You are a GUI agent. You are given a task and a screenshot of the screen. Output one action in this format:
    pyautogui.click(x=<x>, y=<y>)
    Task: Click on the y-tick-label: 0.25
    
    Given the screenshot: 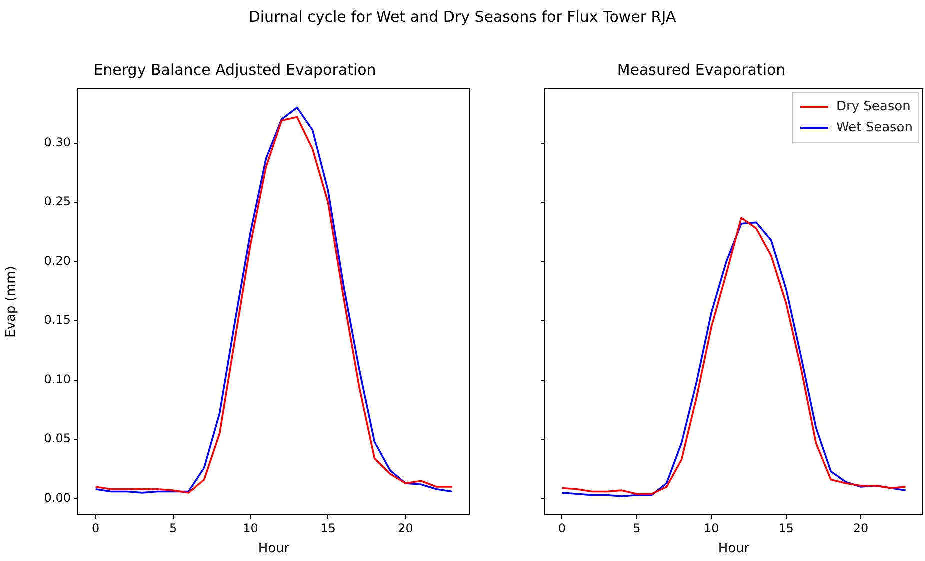 What is the action you would take?
    pyautogui.click(x=57, y=201)
    